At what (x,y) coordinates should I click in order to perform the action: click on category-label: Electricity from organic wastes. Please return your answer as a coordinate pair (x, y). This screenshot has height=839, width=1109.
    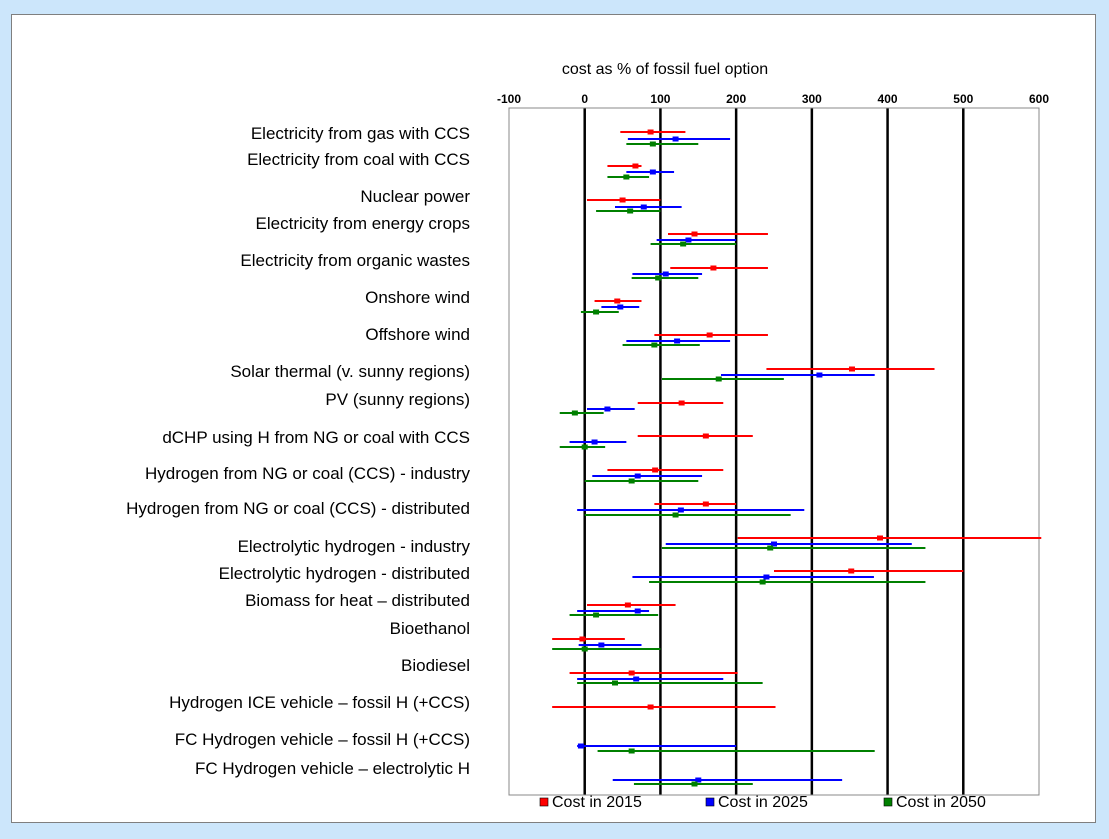
    Looking at the image, I should click on (355, 260).